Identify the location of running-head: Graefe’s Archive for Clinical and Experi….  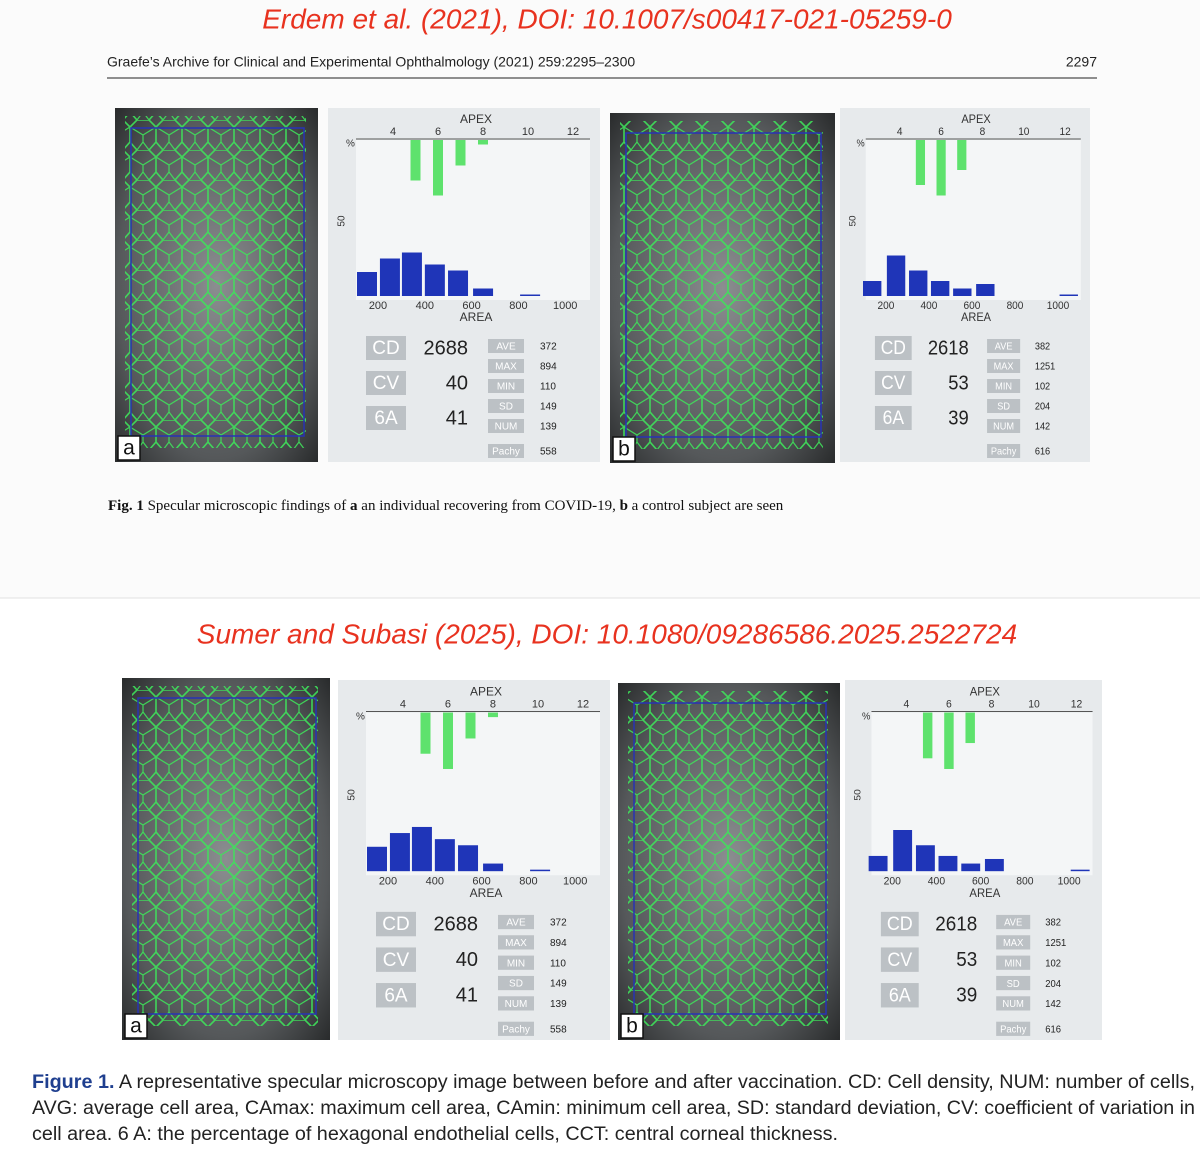
(371, 62).